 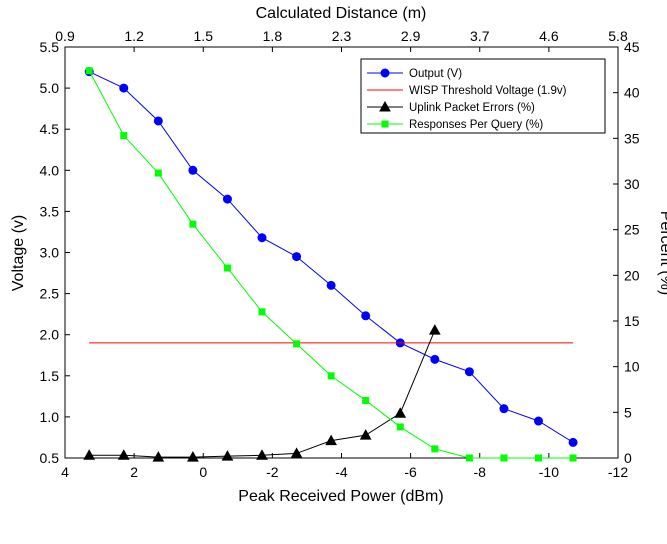 What do you see at coordinates (50, 88) in the screenshot?
I see `y-left-tick-label: 5.0` at bounding box center [50, 88].